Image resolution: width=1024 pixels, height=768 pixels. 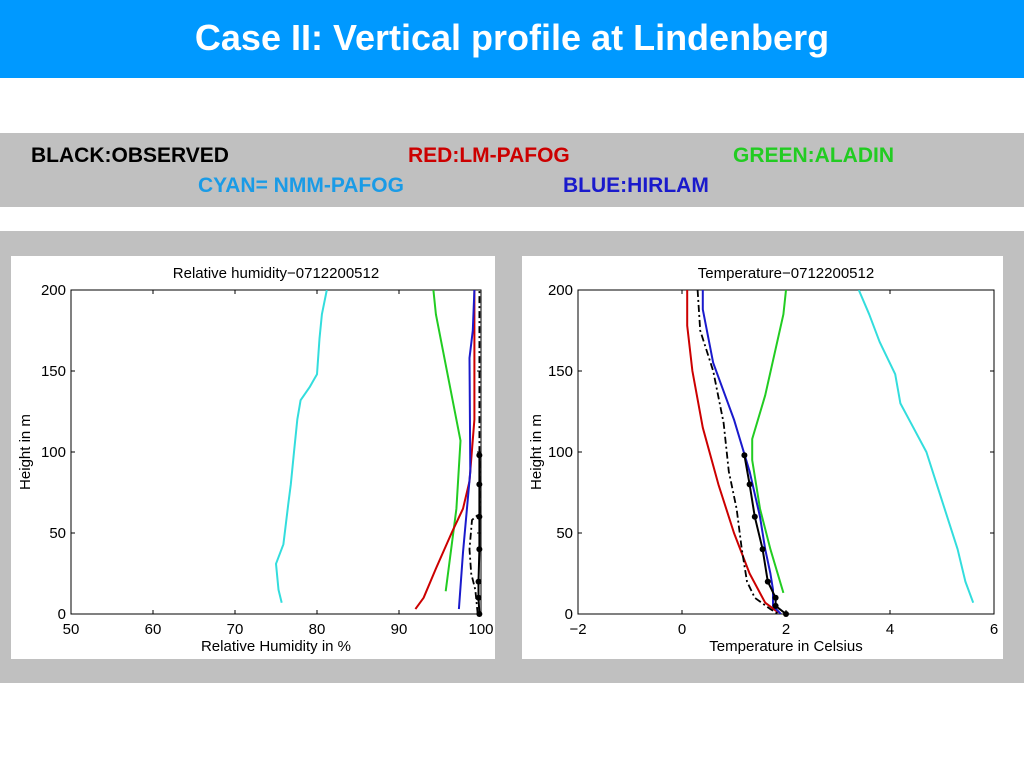 I want to click on x-tick-label: 4, so click(x=890, y=629).